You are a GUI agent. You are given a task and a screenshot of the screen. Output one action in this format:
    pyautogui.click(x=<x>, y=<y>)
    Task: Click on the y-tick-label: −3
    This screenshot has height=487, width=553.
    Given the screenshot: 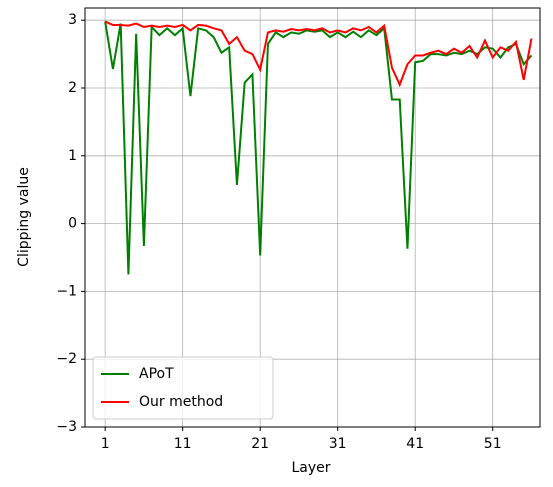 What is the action you would take?
    pyautogui.click(x=66, y=427)
    